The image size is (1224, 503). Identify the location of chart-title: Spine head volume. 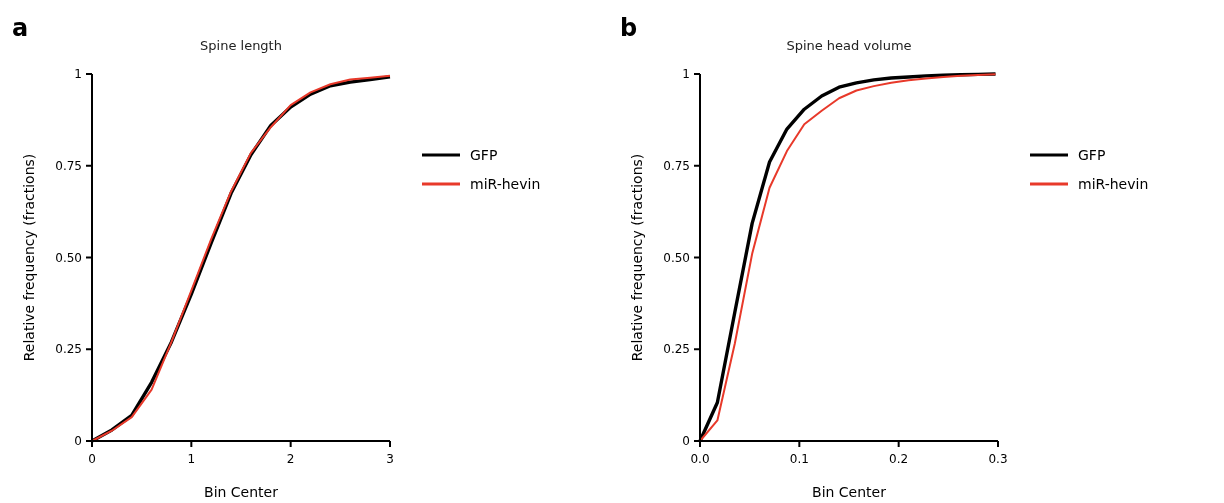
(849, 45).